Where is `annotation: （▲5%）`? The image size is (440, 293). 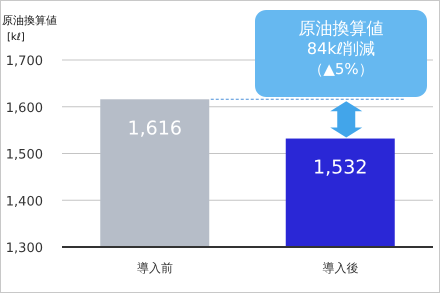
annotation: （▲5%） is located at coordinates (341, 69).